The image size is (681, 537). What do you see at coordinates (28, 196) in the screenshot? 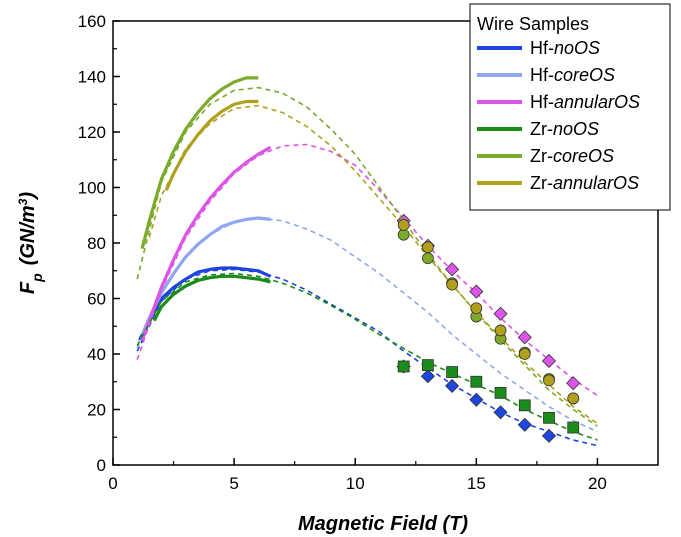
I see `y-axis-title-close: )` at bounding box center [28, 196].